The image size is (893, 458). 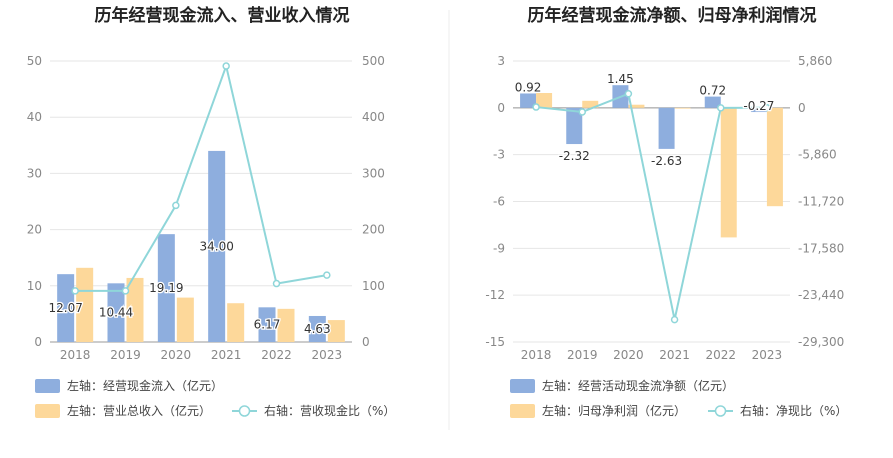 What do you see at coordinates (276, 355) in the screenshot?
I see `chart1-x-tick-label: 2022` at bounding box center [276, 355].